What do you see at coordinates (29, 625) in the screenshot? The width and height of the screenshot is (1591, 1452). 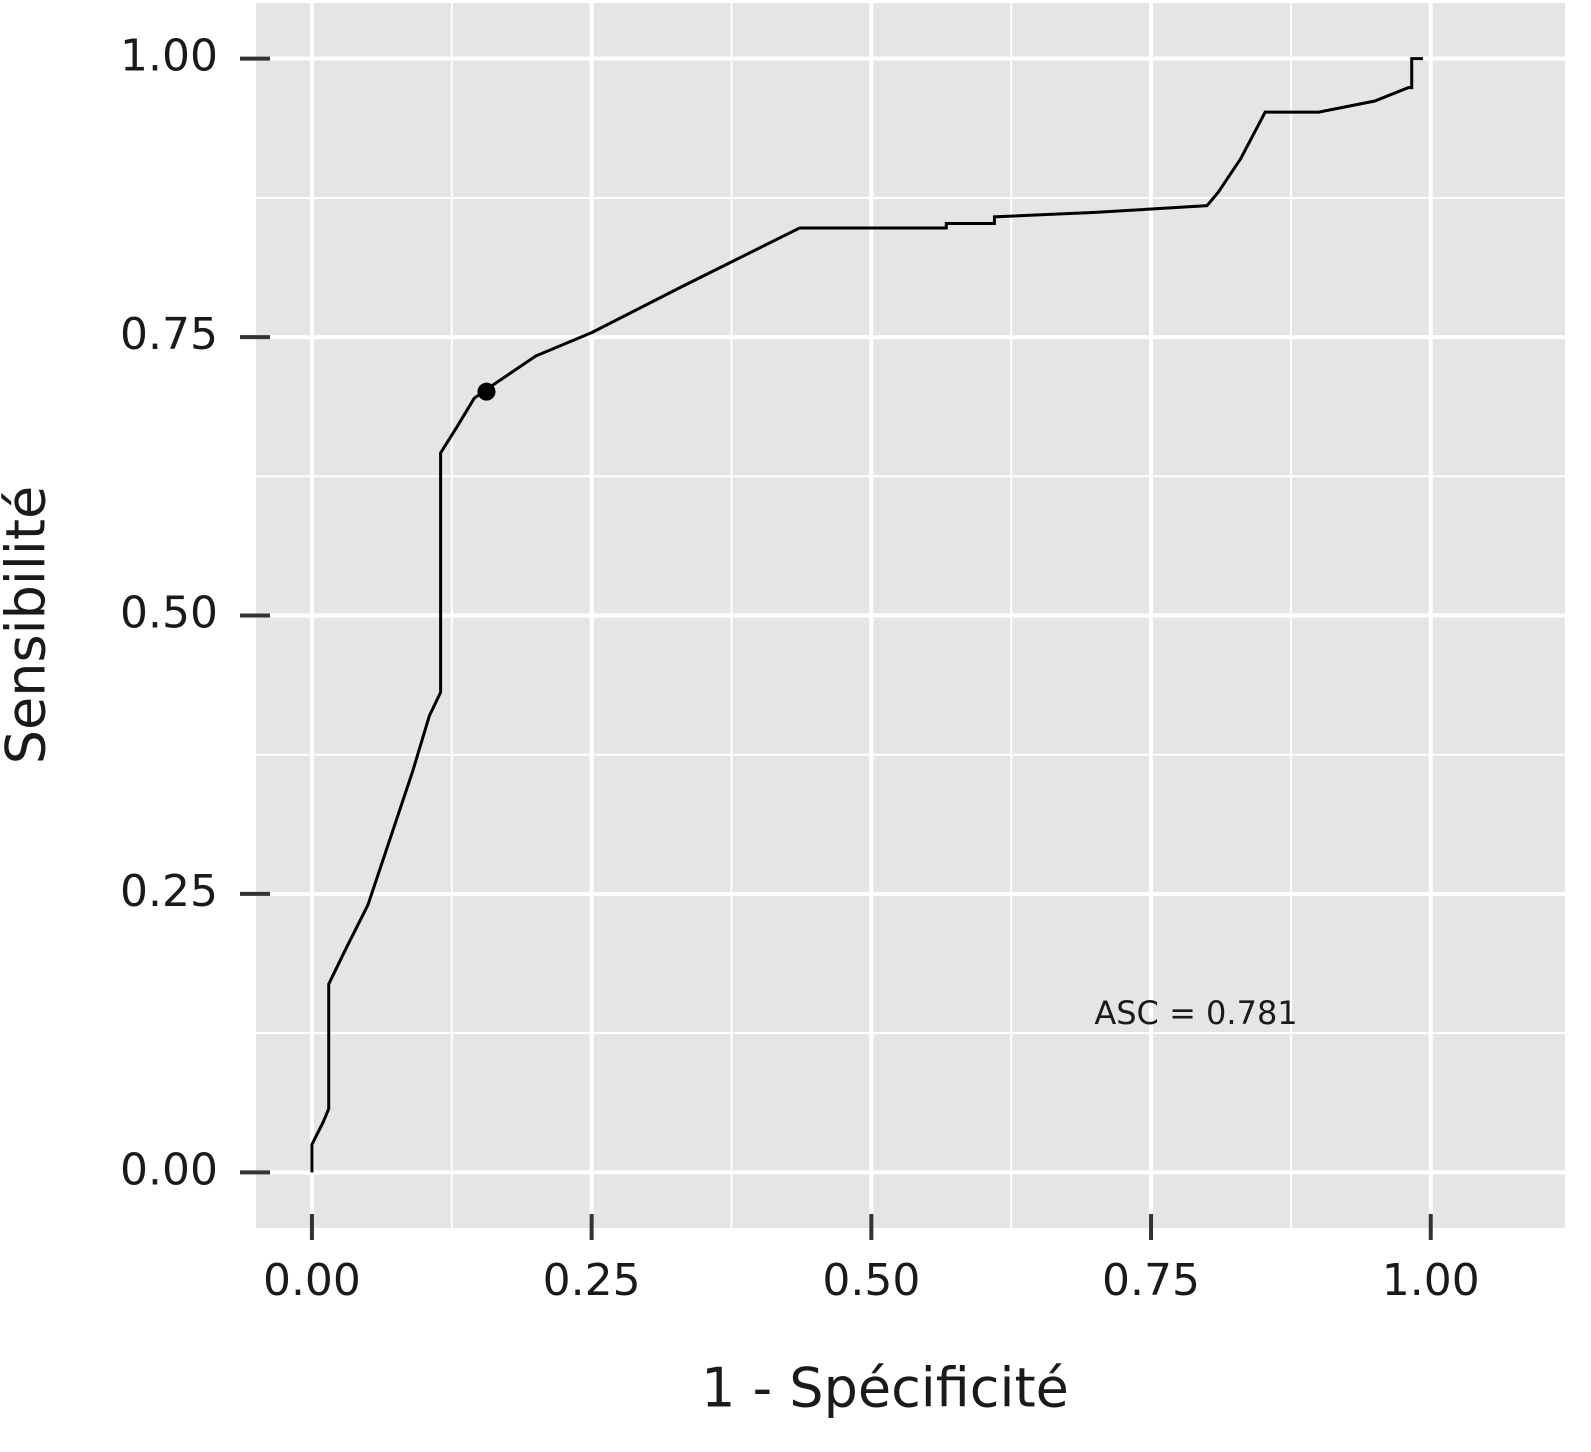 I see `y-axis-title: Sensibilité` at bounding box center [29, 625].